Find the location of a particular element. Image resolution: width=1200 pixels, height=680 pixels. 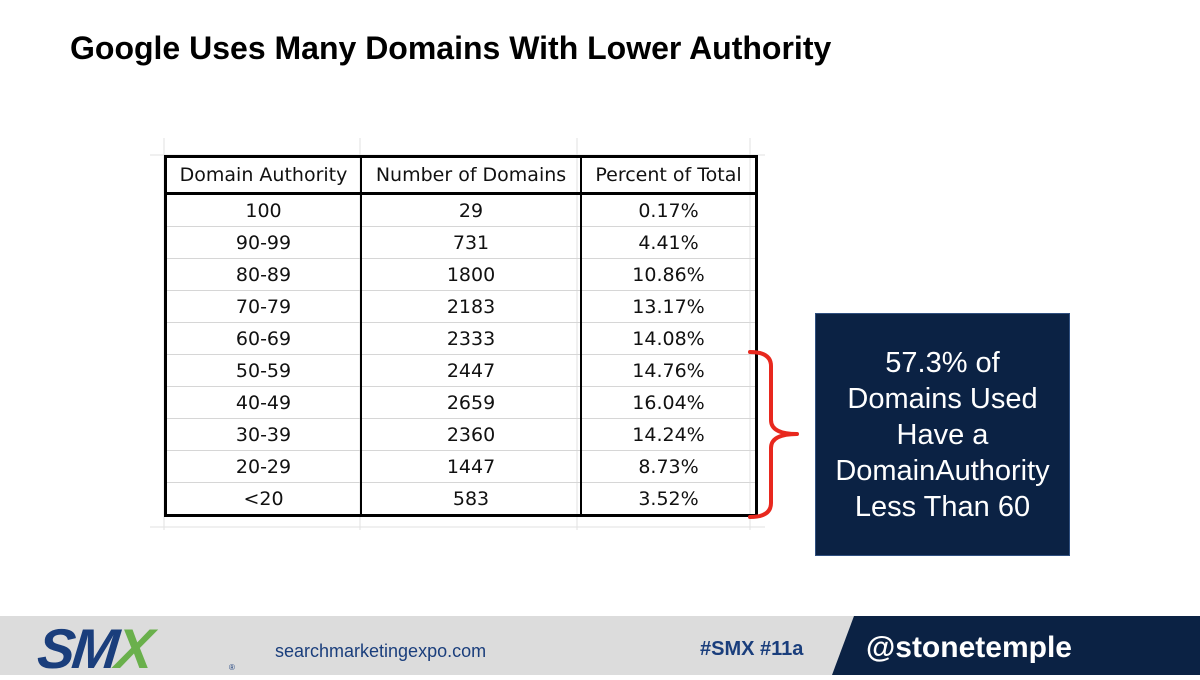

table-row: 60-69 2333 14.08% is located at coordinates (461, 338).